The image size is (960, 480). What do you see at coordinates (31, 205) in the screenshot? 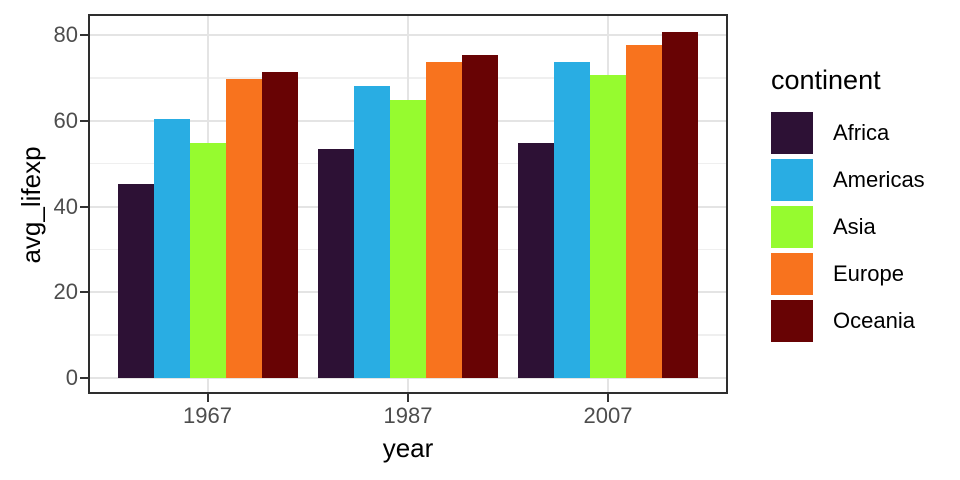
I see `y-axis-title: avg_lifexp` at bounding box center [31, 205].